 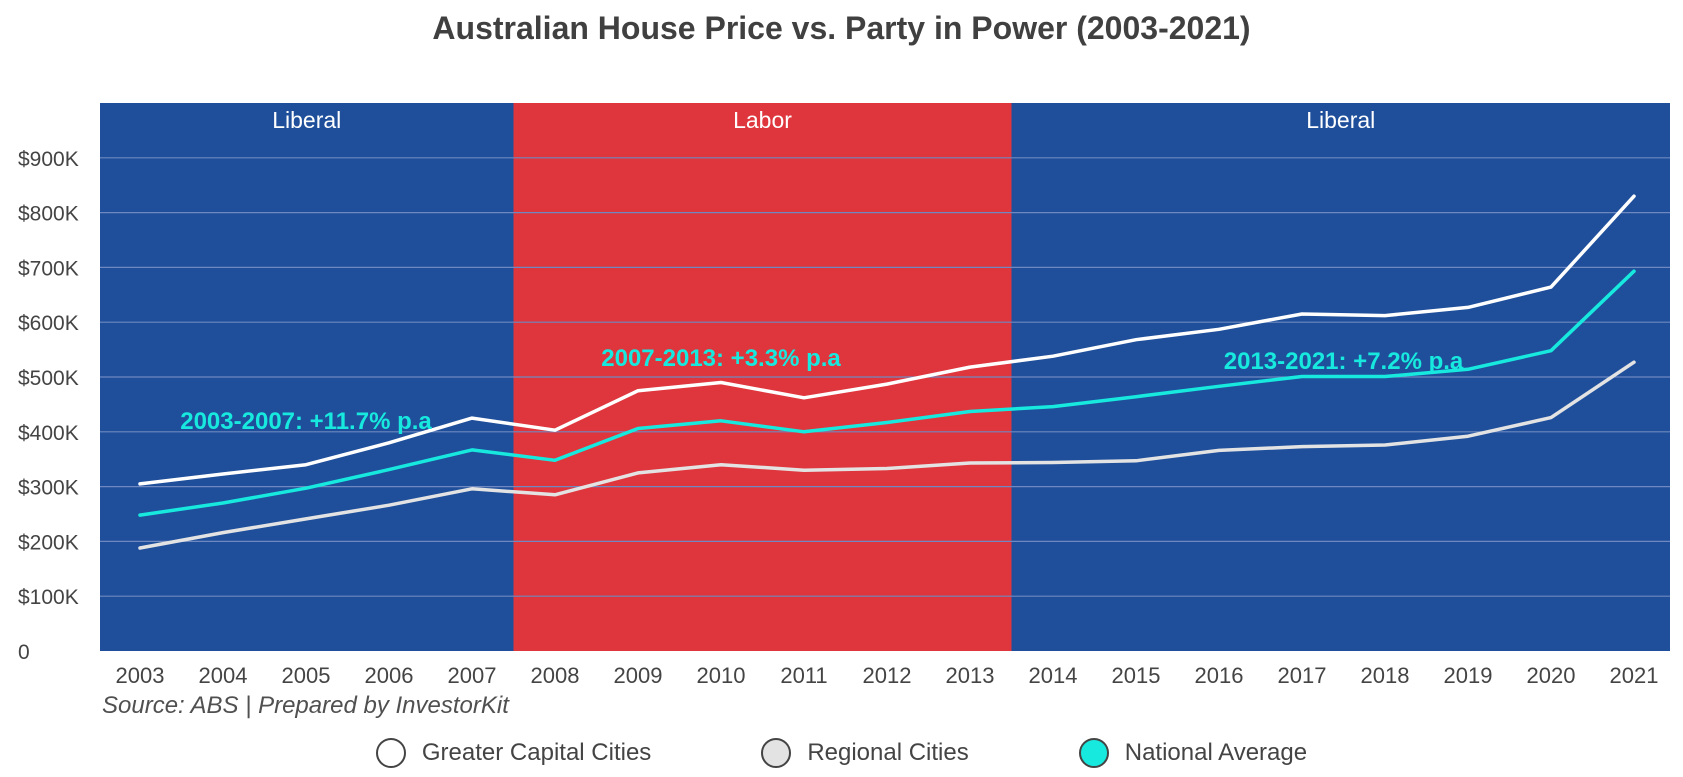 I want to click on y-tick-label: 0, so click(x=24, y=652).